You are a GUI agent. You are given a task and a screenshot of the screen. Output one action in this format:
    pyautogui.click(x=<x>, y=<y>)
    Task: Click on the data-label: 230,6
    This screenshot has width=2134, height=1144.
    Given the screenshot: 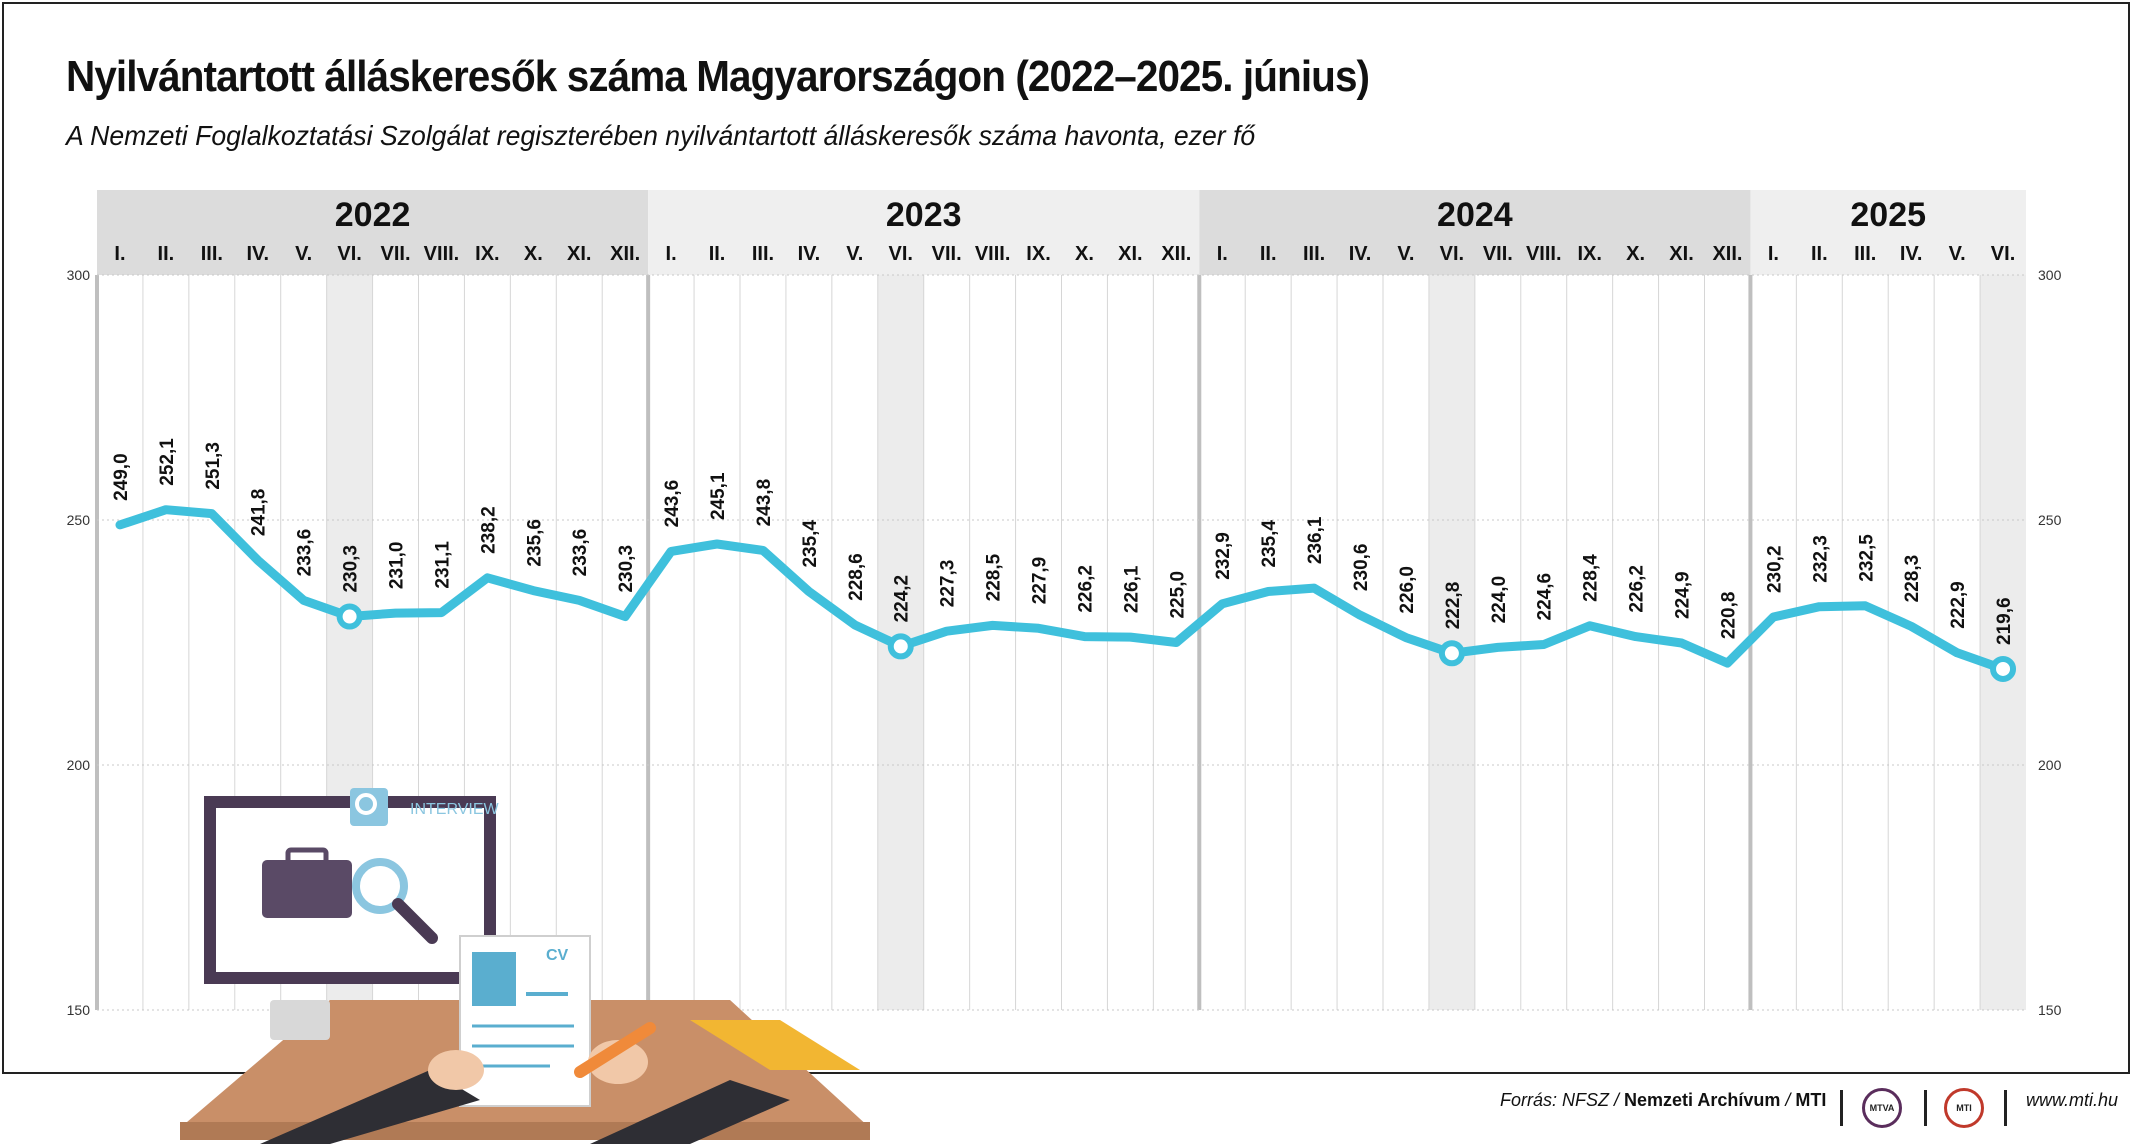 What is the action you would take?
    pyautogui.click(x=1361, y=568)
    